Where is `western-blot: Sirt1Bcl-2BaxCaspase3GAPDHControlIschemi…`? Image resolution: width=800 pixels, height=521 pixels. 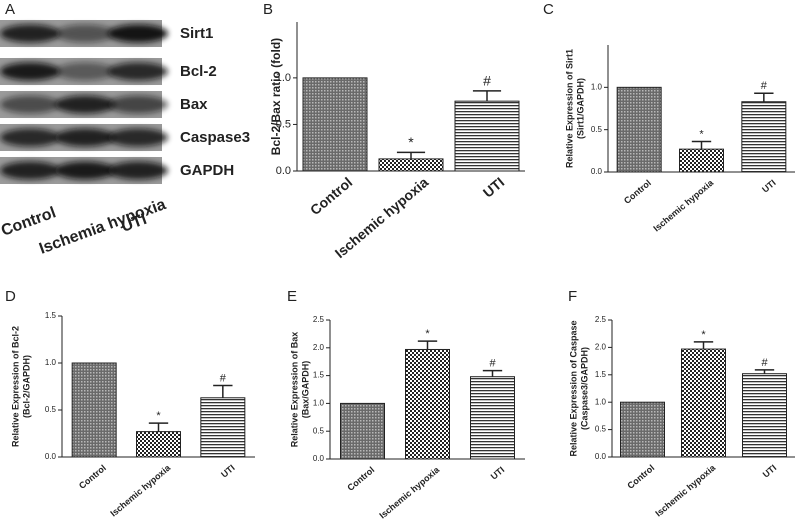 western-blot: Sirt1Bcl-2BaxCaspase3GAPDHControlIschemi… is located at coordinates (125, 139).